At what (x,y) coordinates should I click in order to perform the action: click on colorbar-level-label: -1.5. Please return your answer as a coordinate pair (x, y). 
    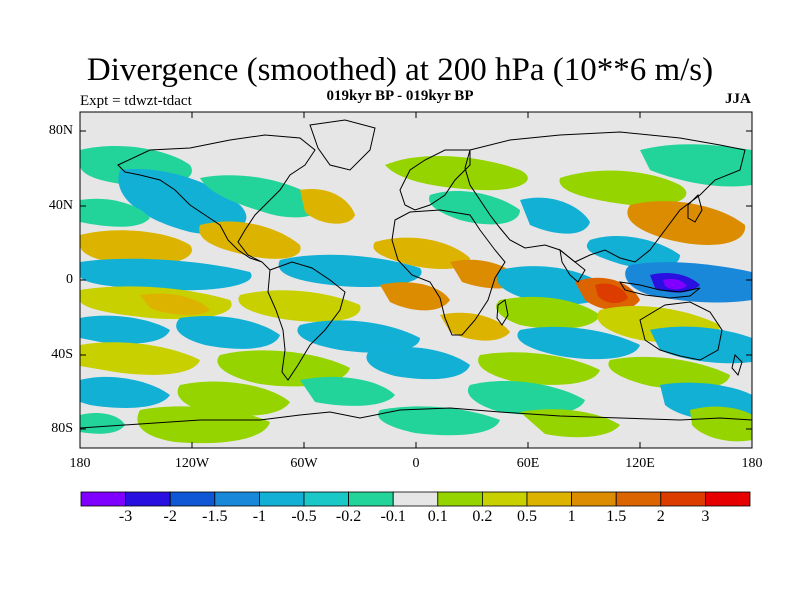
    Looking at the image, I should click on (215, 516).